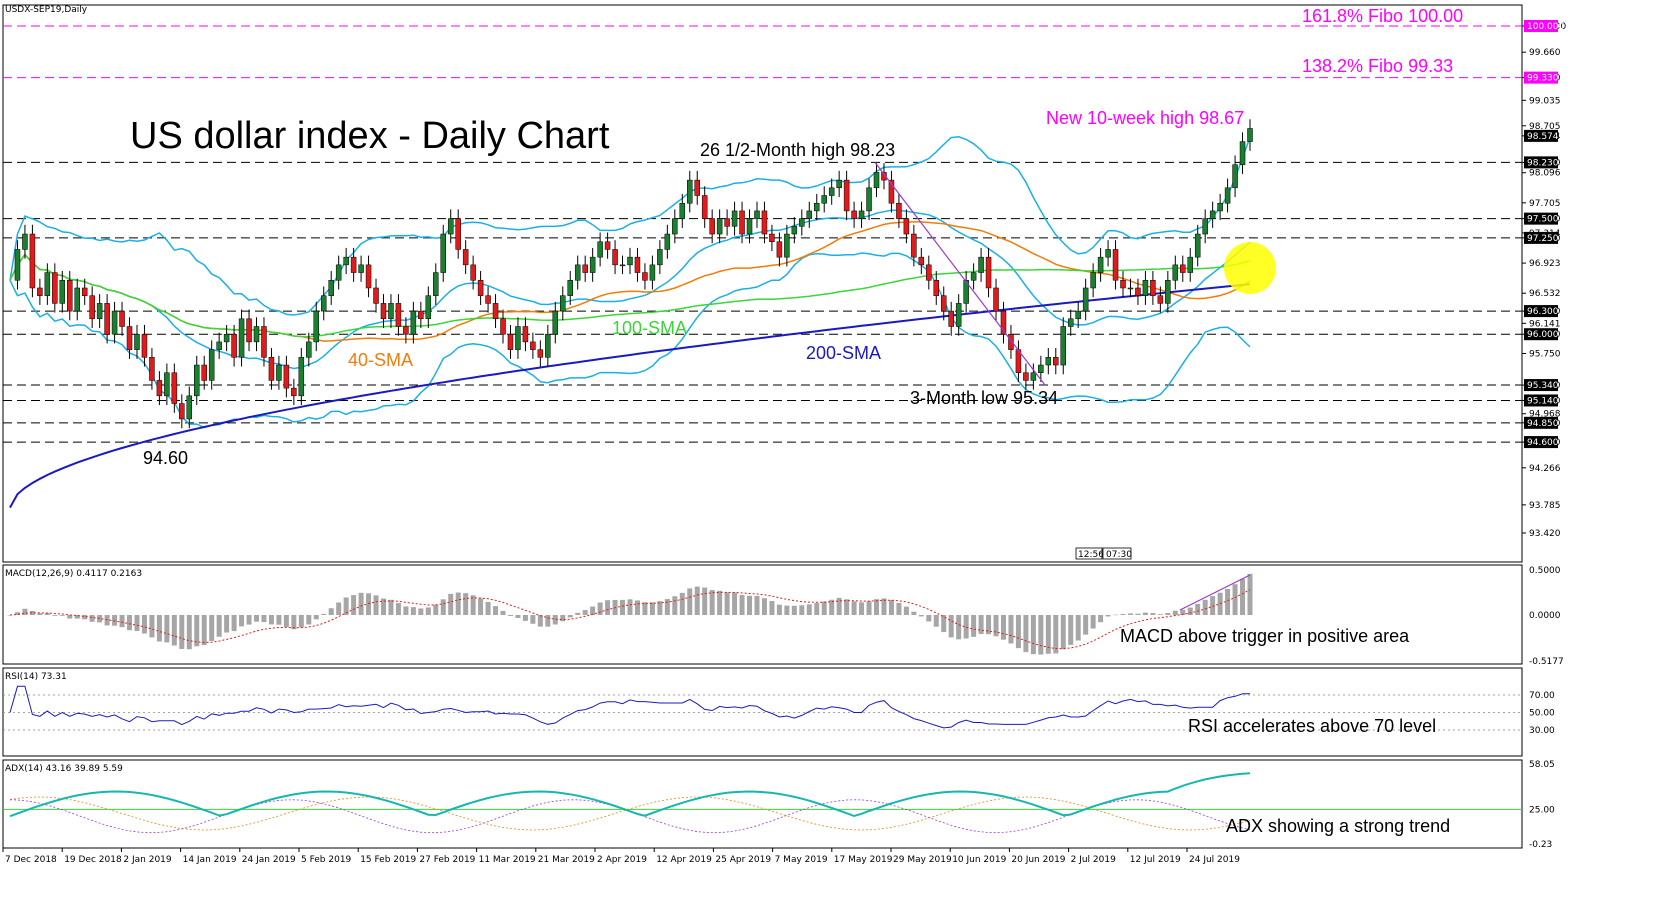  I want to click on x-tick-label: 20 Jun 2019, so click(1038, 860).